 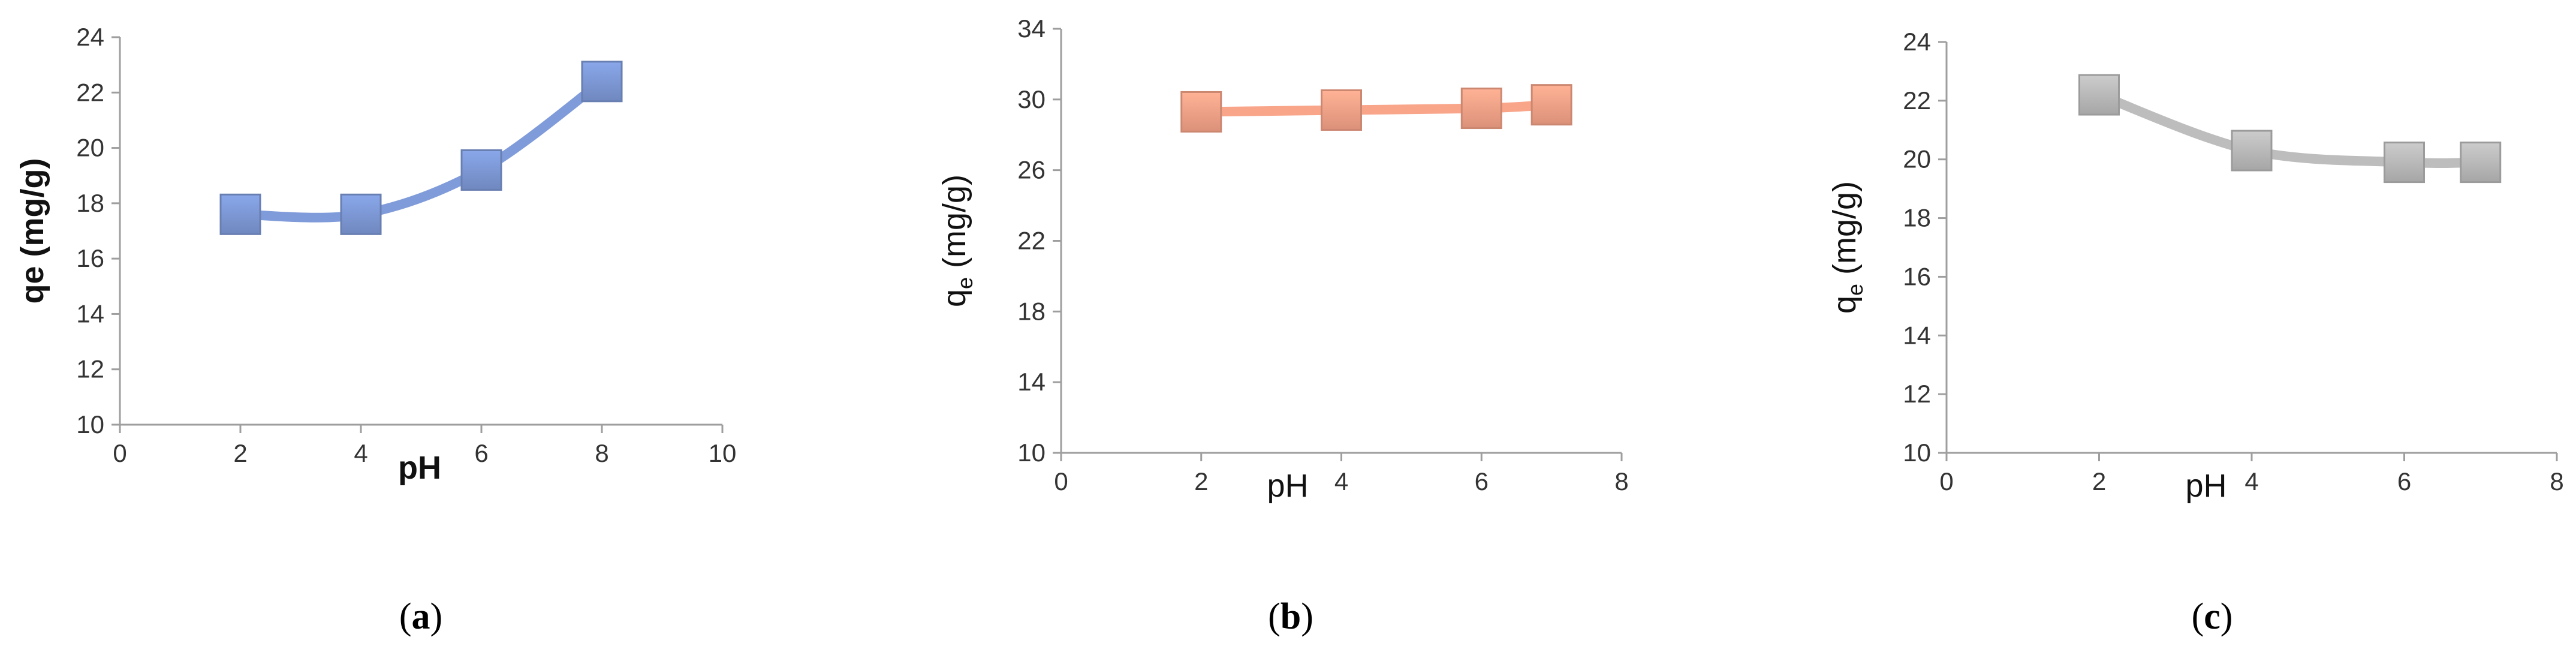 I want to click on y-tick-label: 34, so click(x=1031, y=29).